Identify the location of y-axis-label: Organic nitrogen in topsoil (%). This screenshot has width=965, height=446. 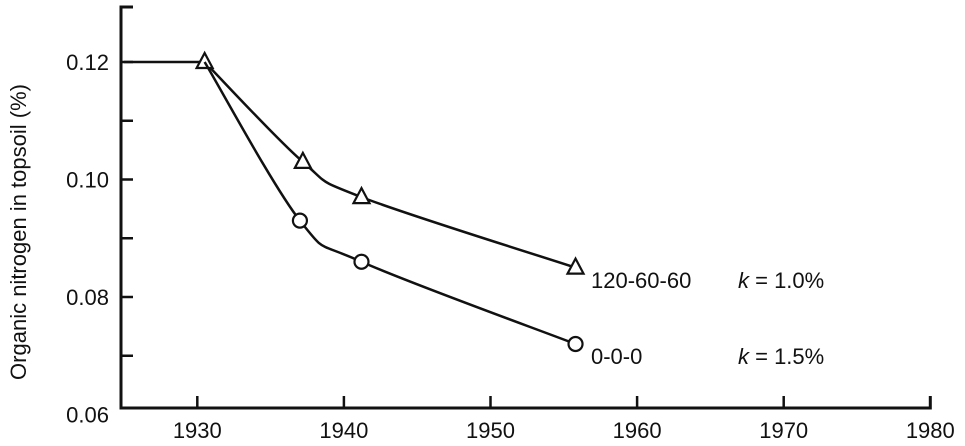
(18, 232).